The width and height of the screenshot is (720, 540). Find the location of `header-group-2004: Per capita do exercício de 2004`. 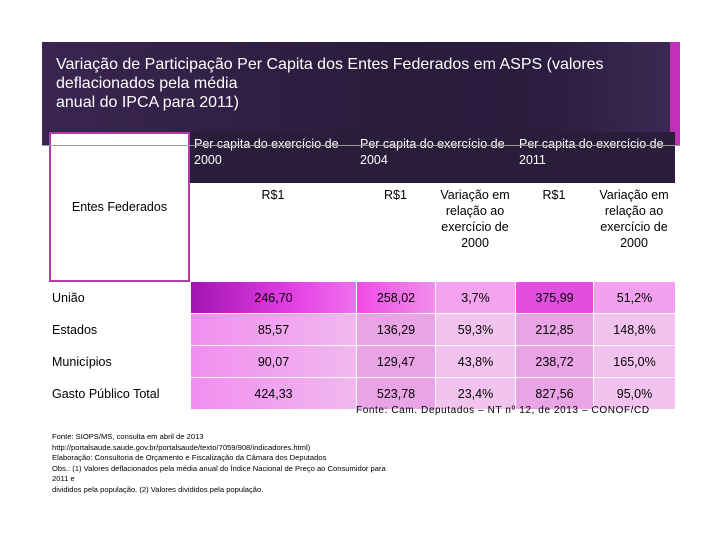

header-group-2004: Per capita do exercício de 2004 is located at coordinates (435, 157).